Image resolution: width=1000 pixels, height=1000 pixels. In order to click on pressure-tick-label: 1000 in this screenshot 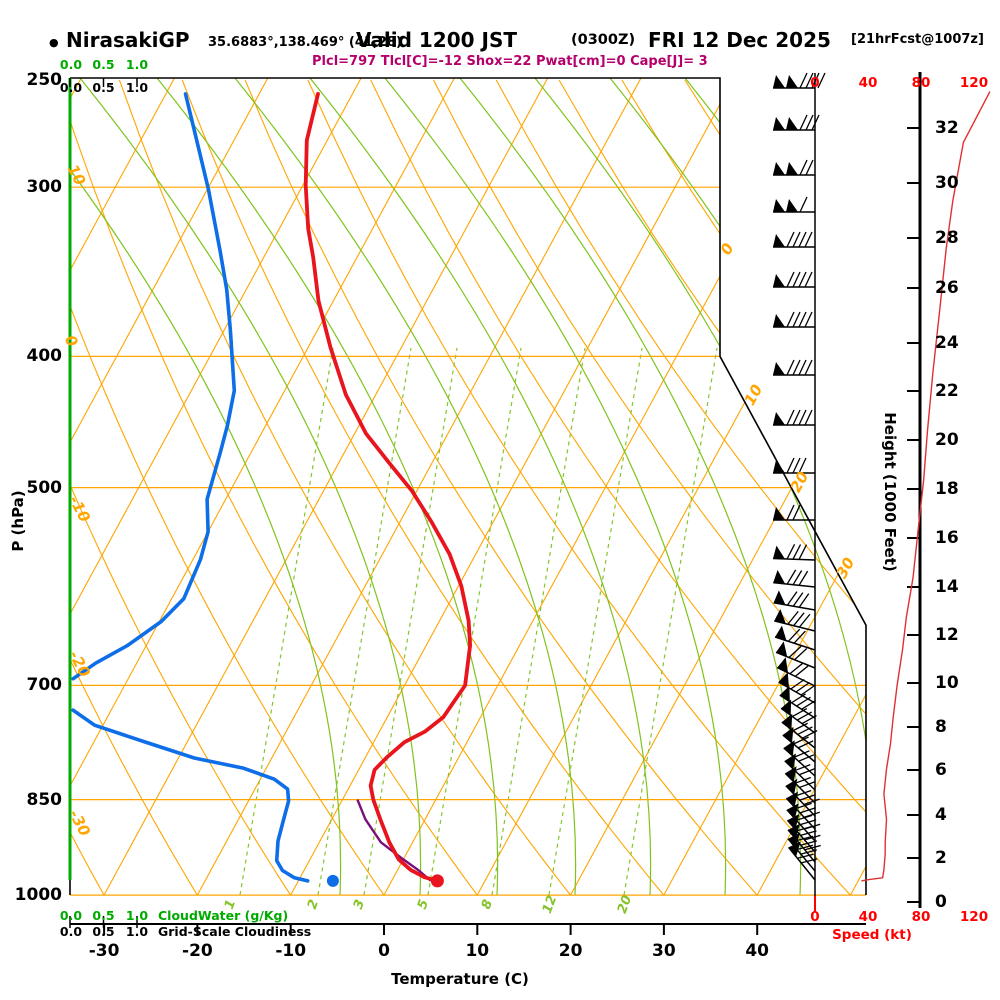, I will do `click(38, 895)`.